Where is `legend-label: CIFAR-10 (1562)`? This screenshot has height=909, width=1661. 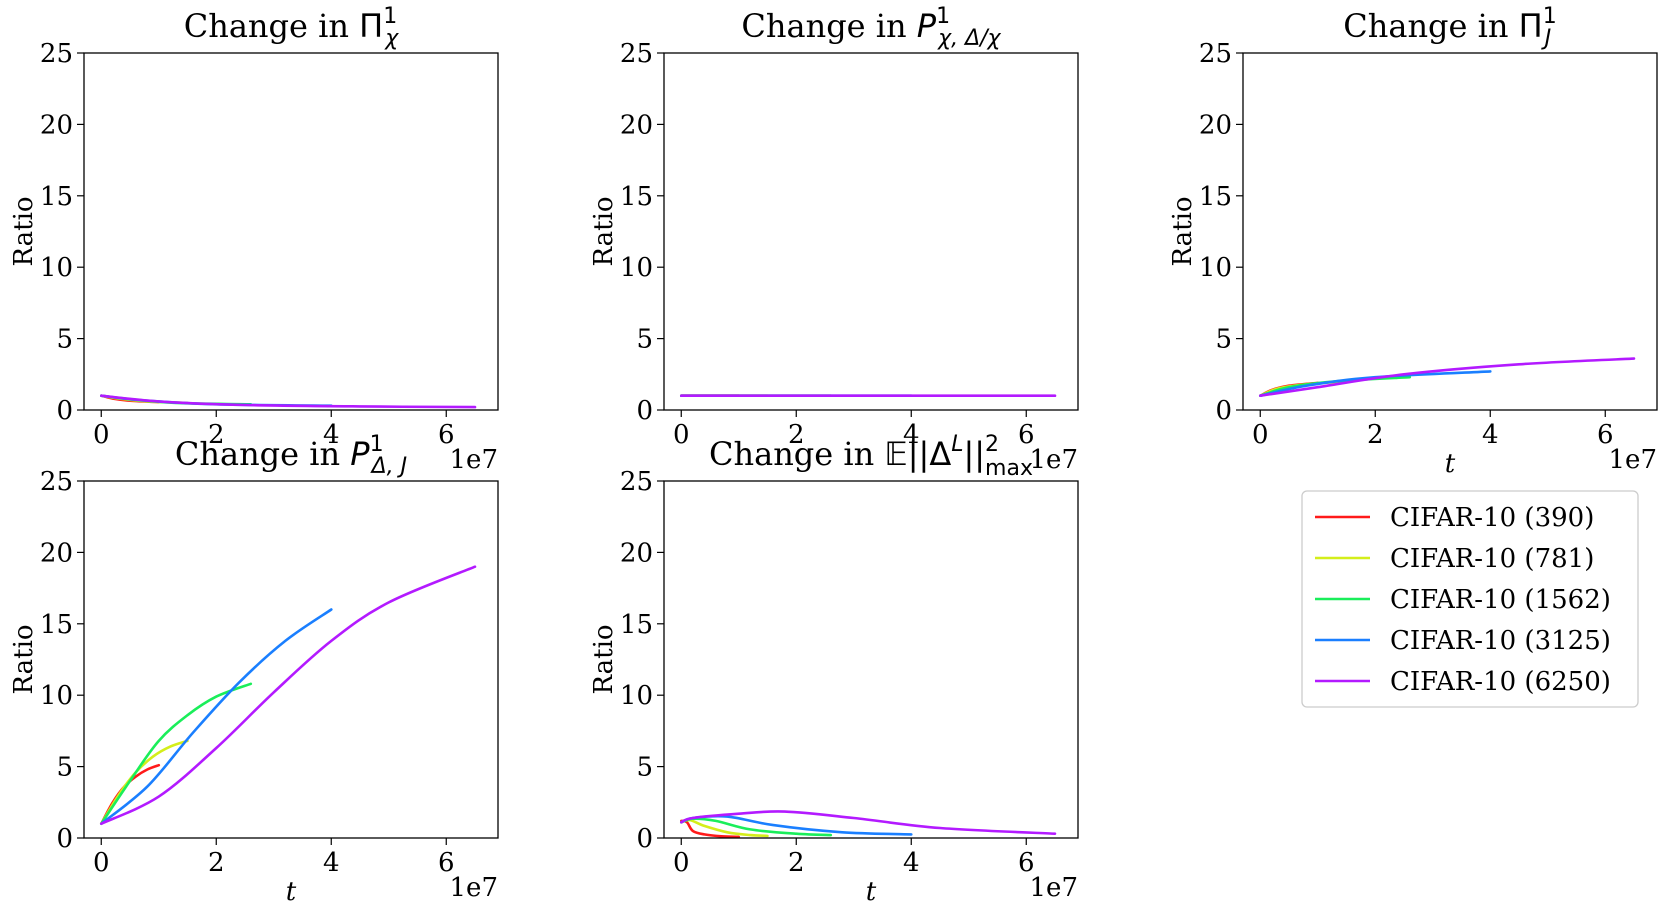
legend-label: CIFAR-10 (1562) is located at coordinates (1500, 600).